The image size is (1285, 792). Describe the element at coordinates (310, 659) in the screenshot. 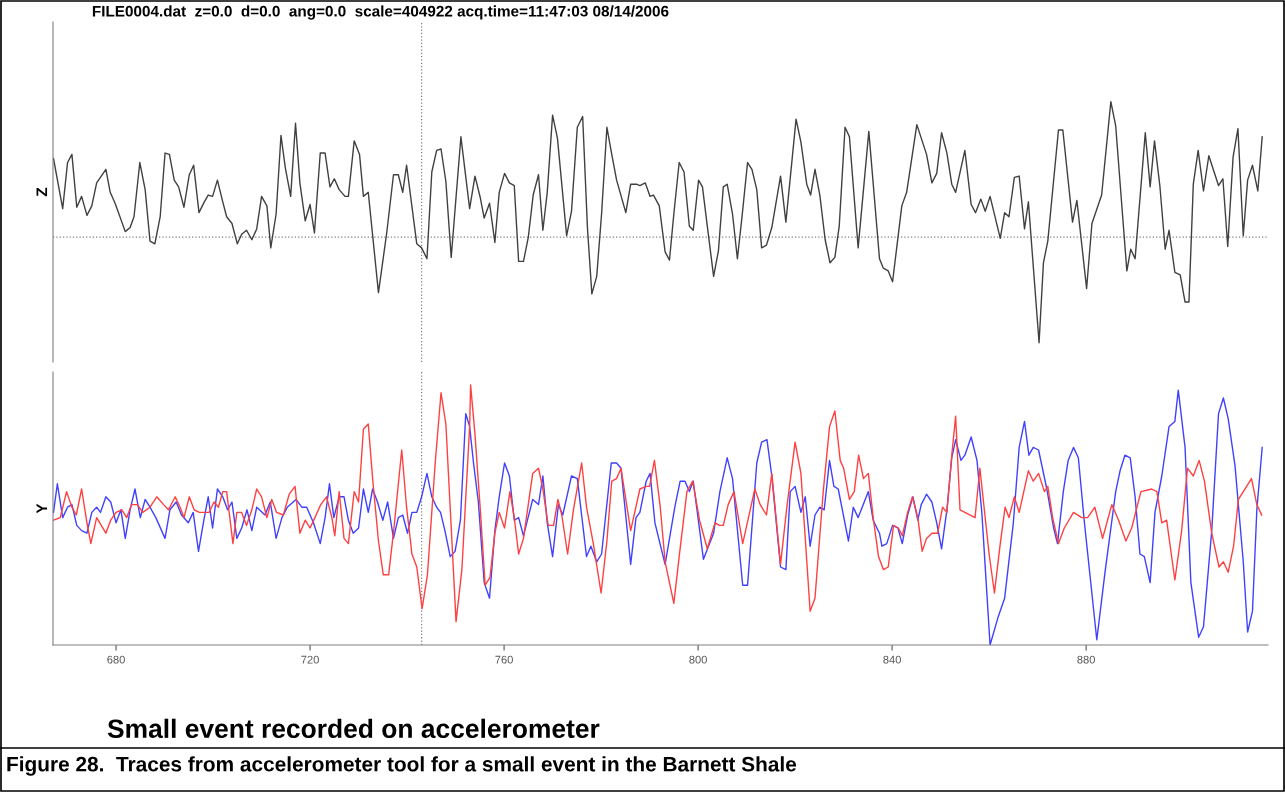

I see `x-tick-label: 720` at that location.